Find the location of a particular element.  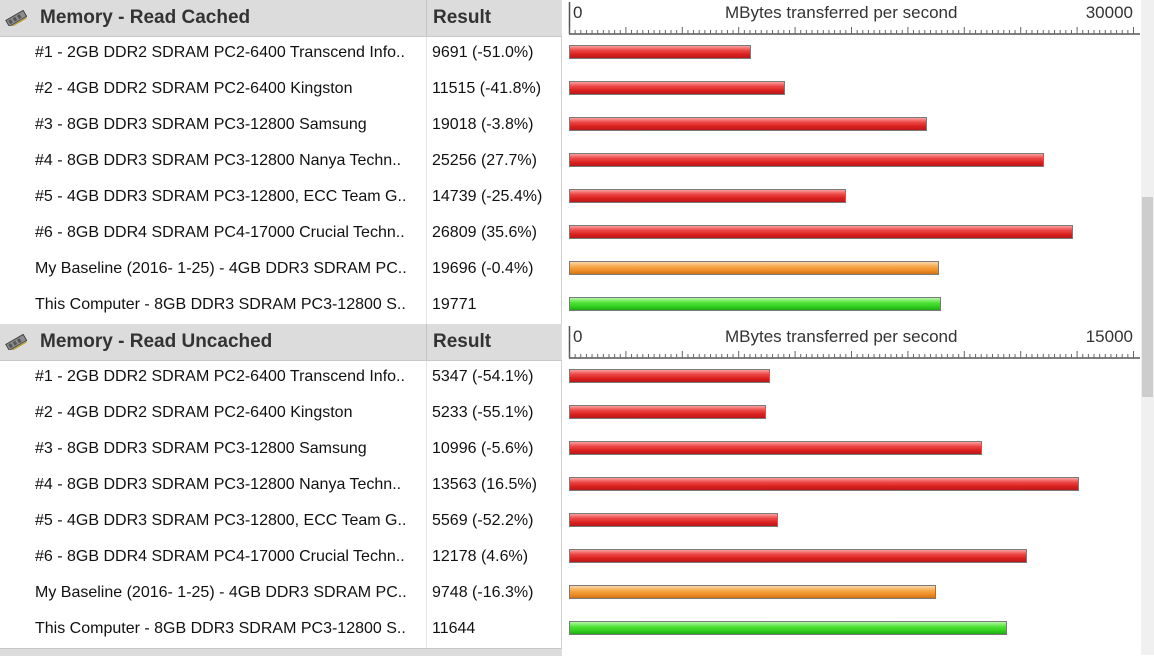

row-result-value: 10996 (-5.6%) is located at coordinates (483, 448).